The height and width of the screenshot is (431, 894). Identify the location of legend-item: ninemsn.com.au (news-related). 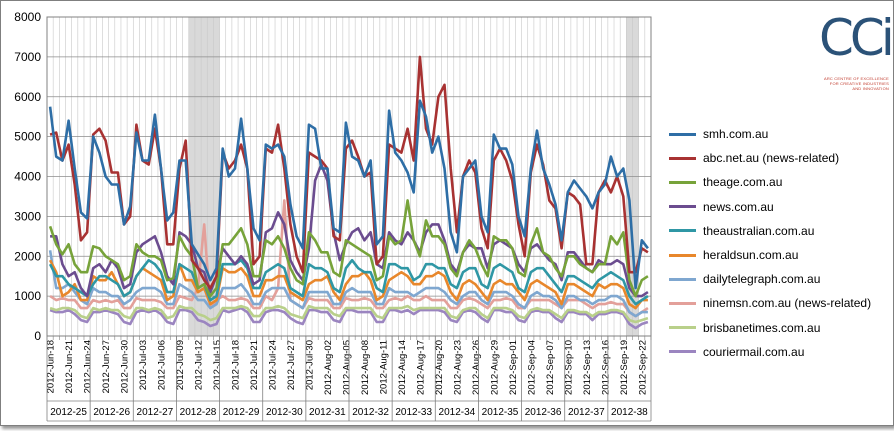
(779, 303).